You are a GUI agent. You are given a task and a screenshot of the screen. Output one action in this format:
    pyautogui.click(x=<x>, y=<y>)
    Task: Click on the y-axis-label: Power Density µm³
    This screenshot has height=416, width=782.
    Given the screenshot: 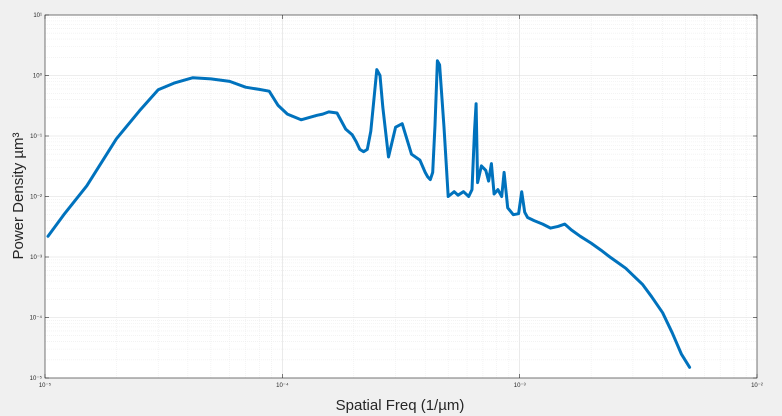 What is the action you would take?
    pyautogui.click(x=18, y=195)
    